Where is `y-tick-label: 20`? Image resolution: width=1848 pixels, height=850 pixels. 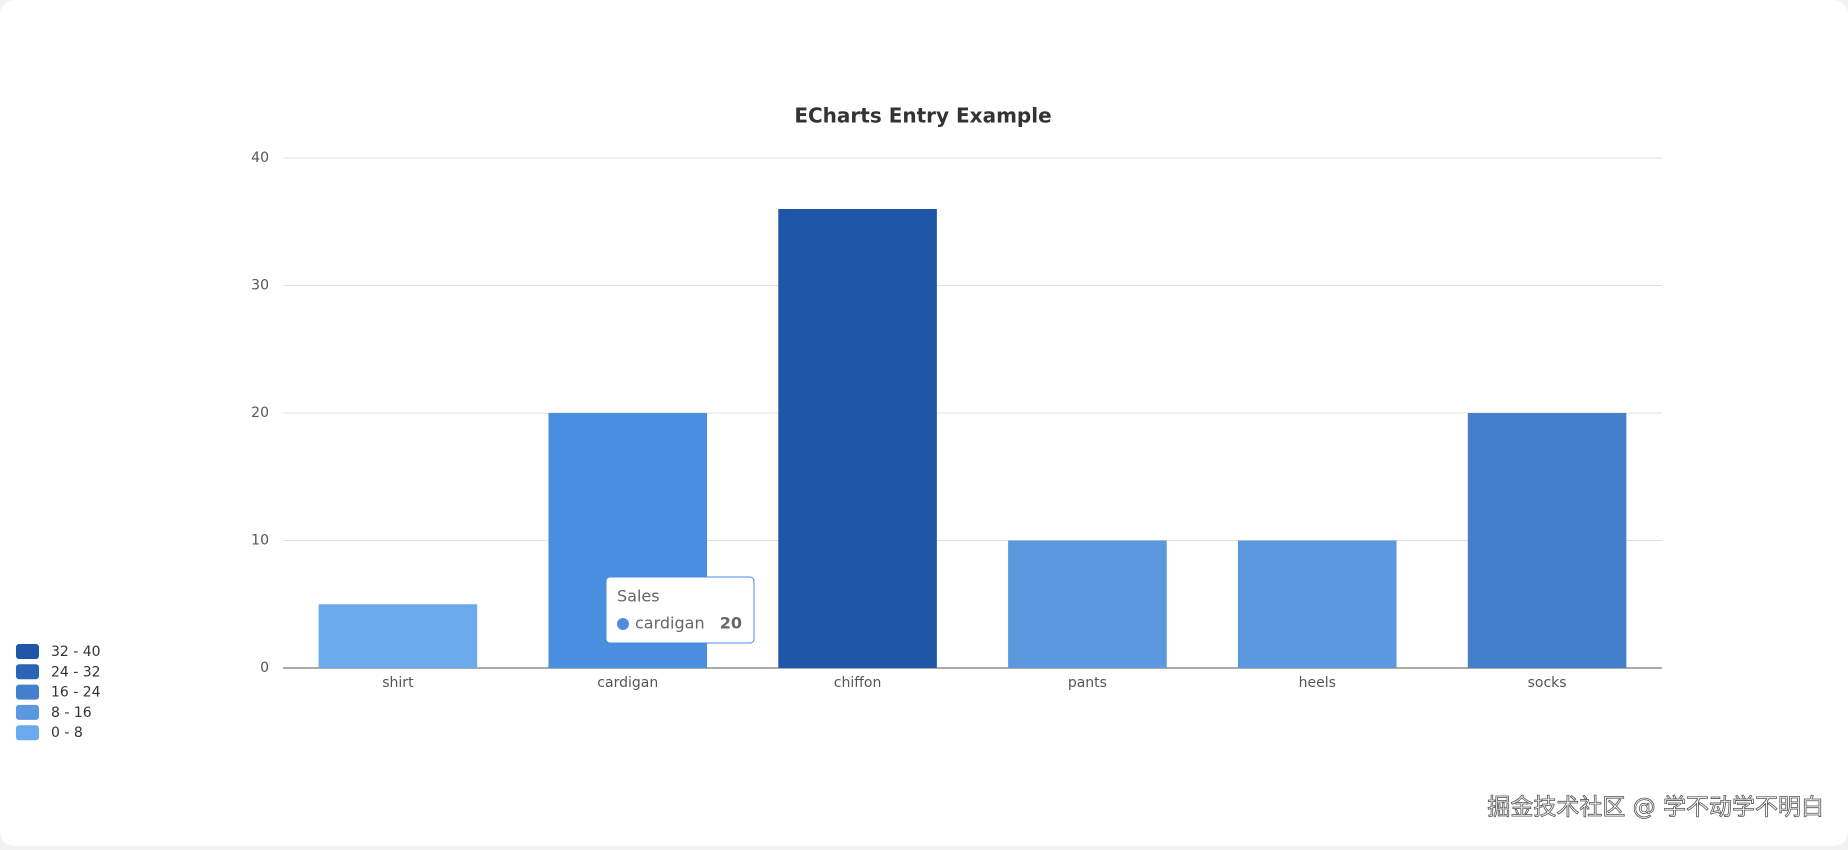
y-tick-label: 20 is located at coordinates (260, 413).